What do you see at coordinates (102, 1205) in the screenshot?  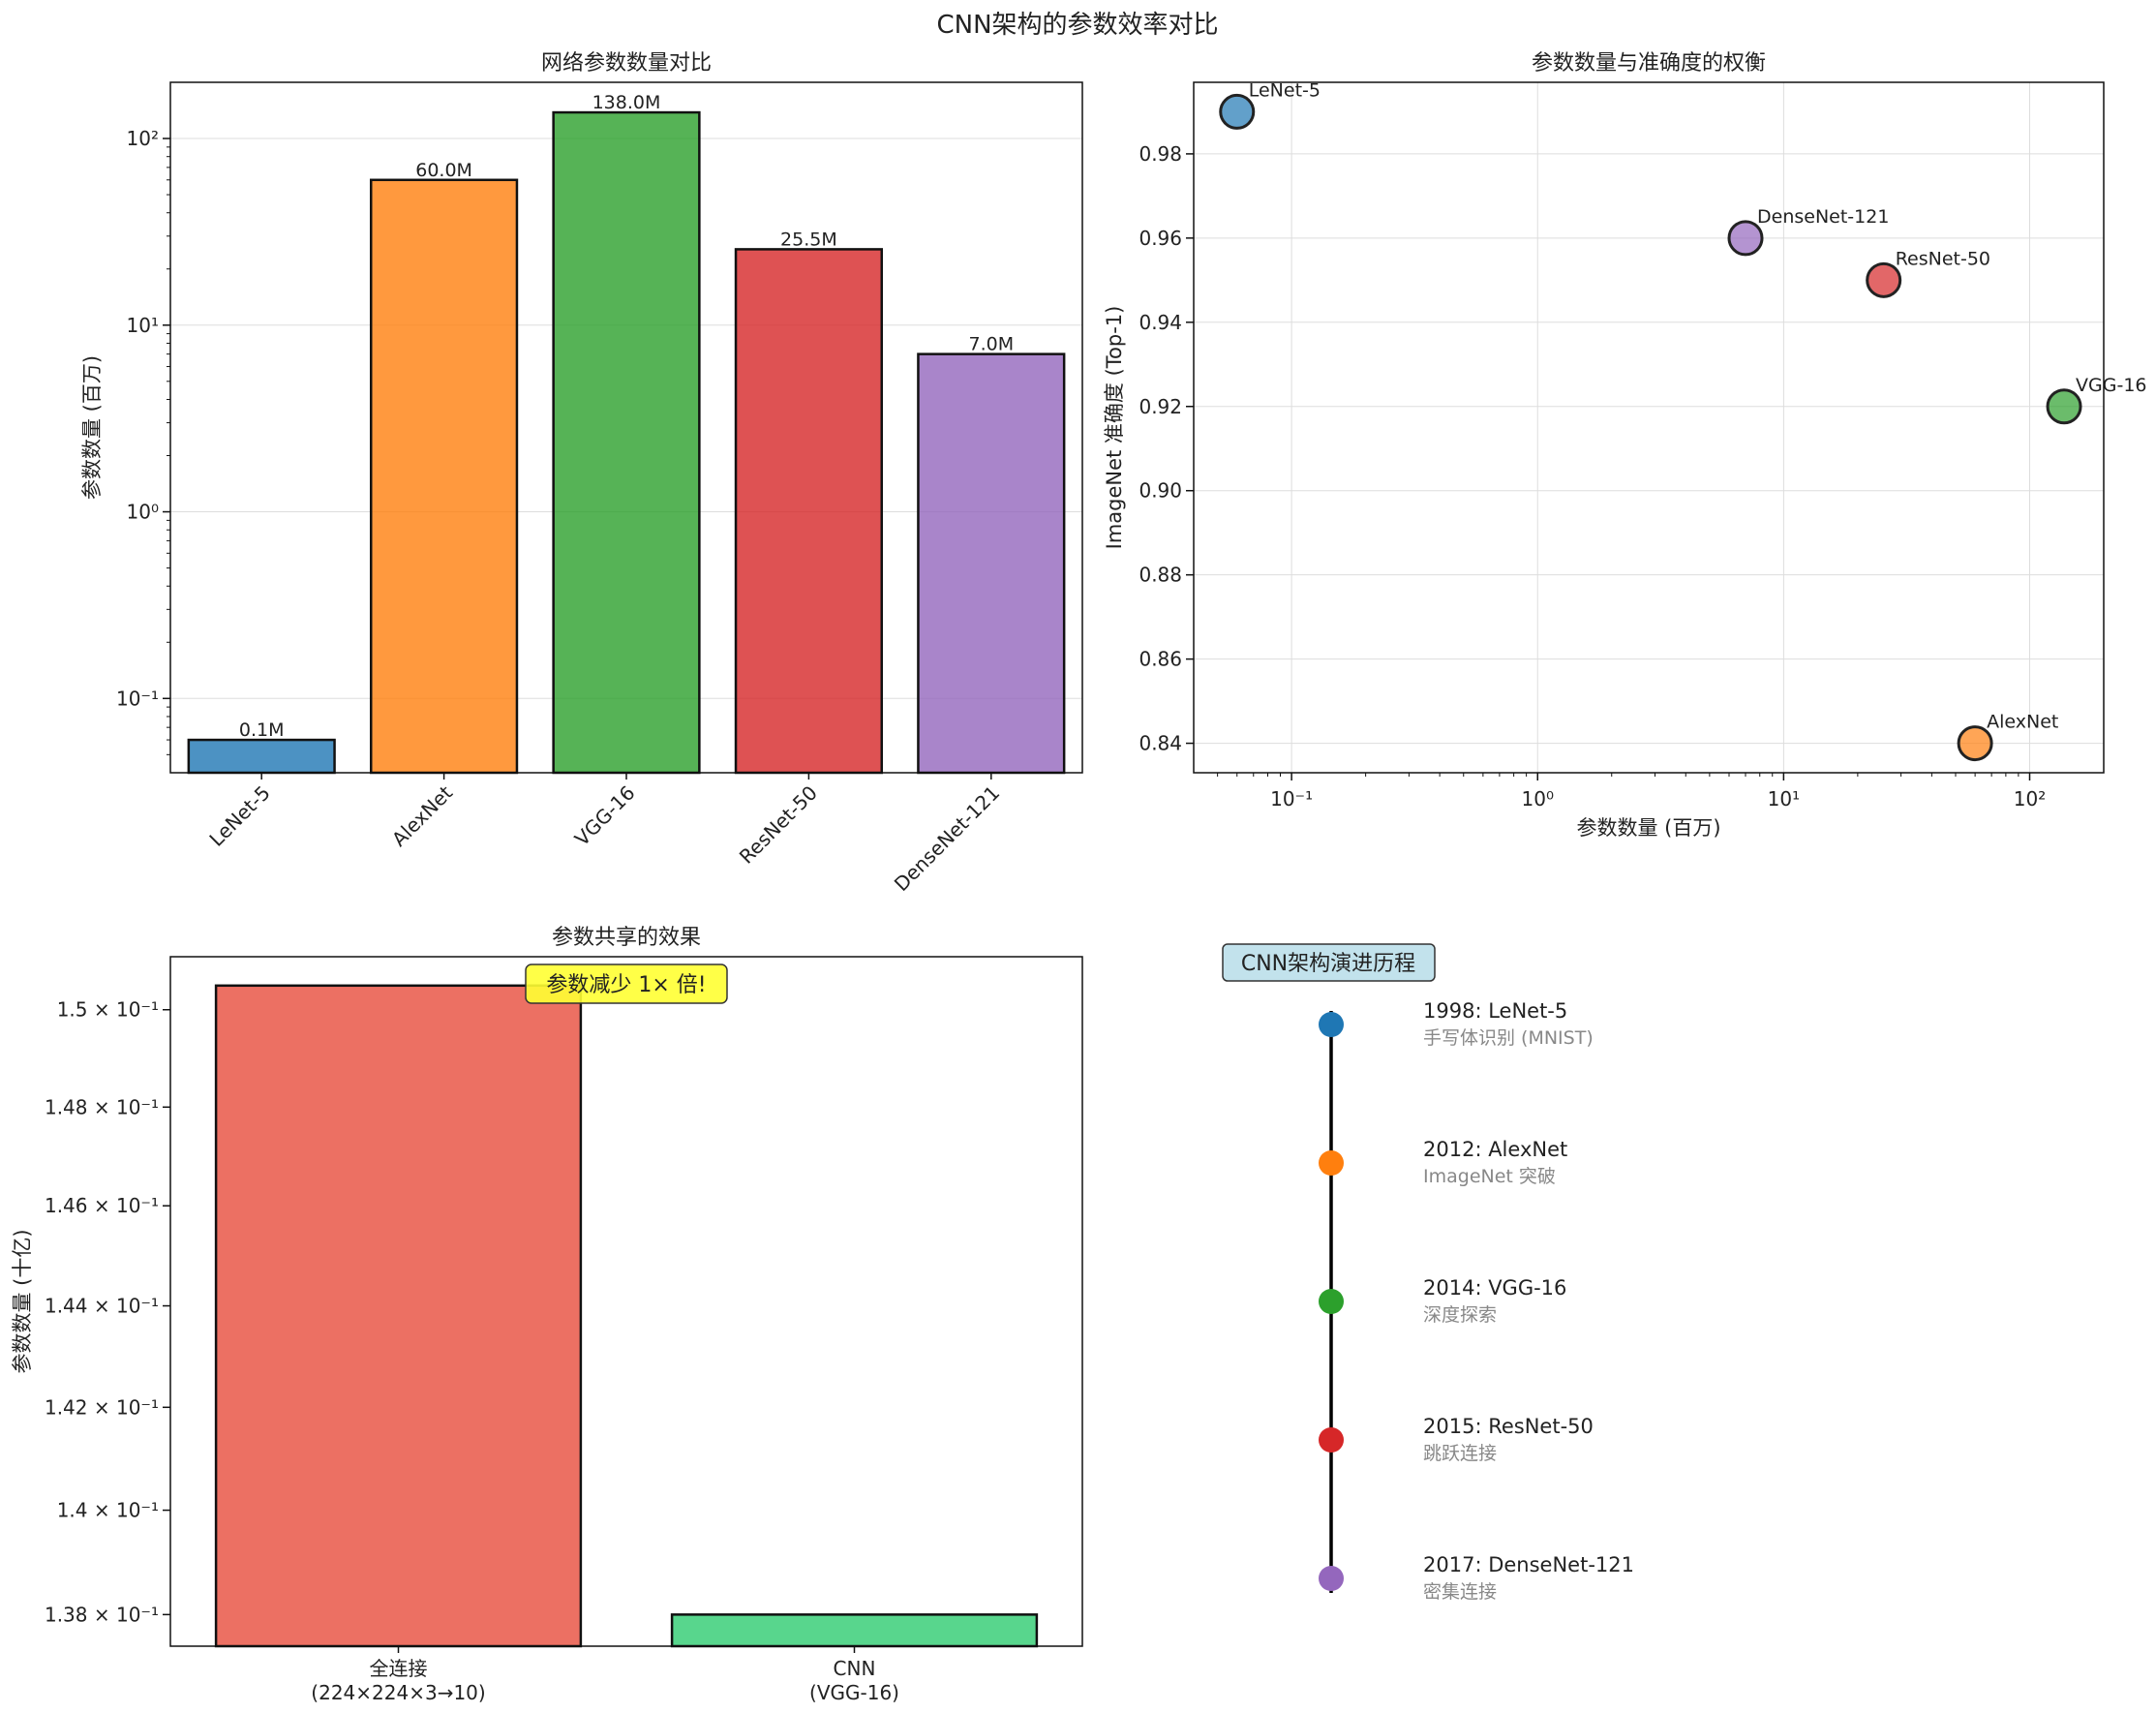 I see `y-tick-label: 1.46 × 10⁻¹` at bounding box center [102, 1205].